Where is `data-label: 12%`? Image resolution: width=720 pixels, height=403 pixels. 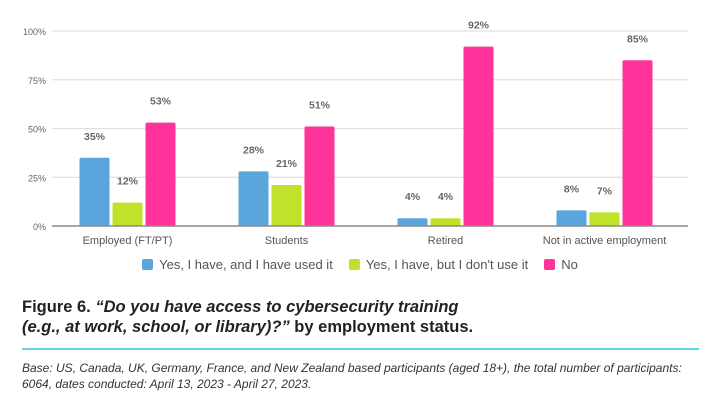
data-label: 12% is located at coordinates (128, 182).